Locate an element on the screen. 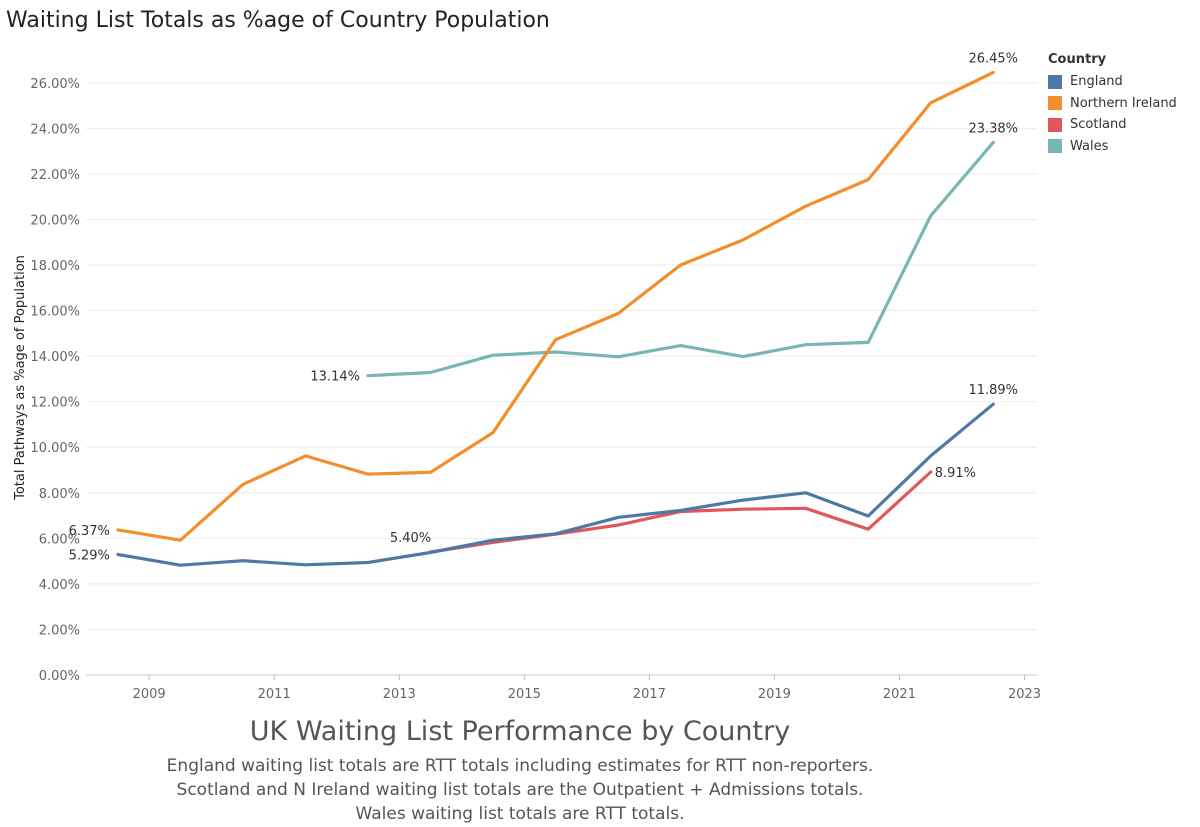  x-tick-label: 2011 is located at coordinates (274, 694).